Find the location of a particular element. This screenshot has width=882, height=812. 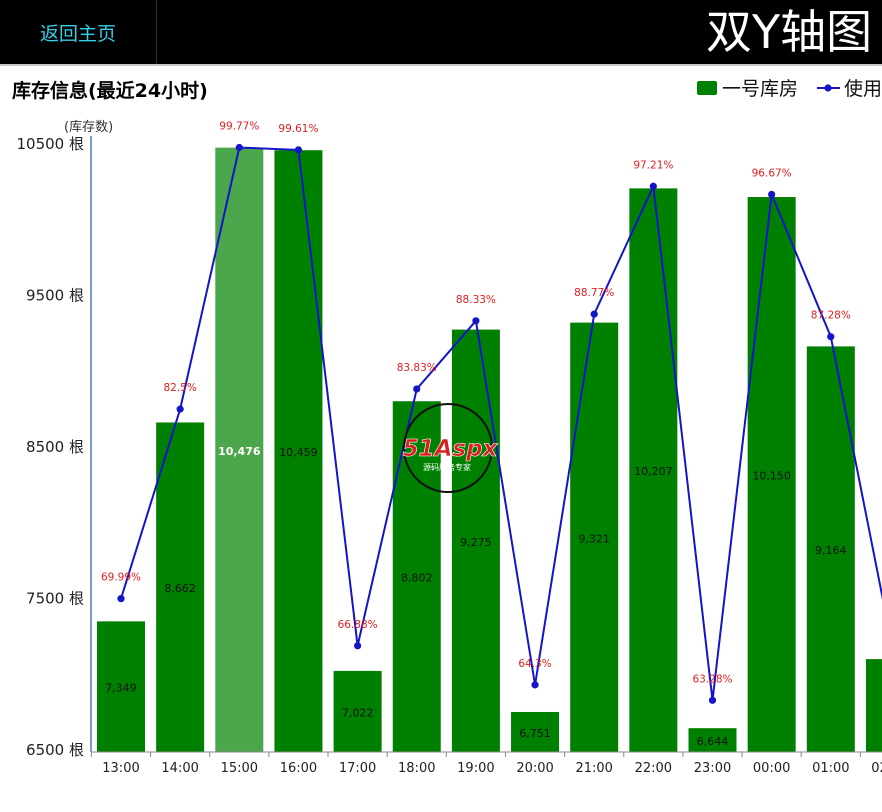

x-tick-label: 21:00 is located at coordinates (593, 768).